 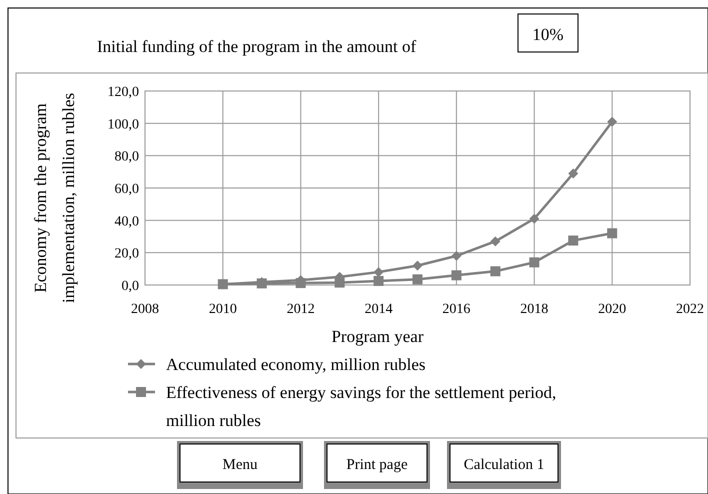 I want to click on x-tick-label: 2018, so click(x=534, y=309).